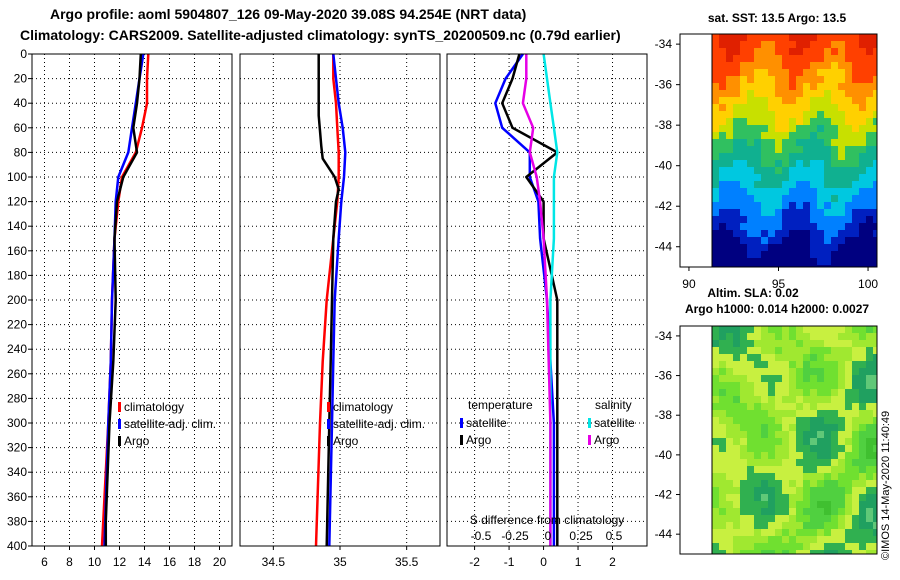 The width and height of the screenshot is (900, 580). I want to click on x-tick-label: 34.5, so click(274, 562).